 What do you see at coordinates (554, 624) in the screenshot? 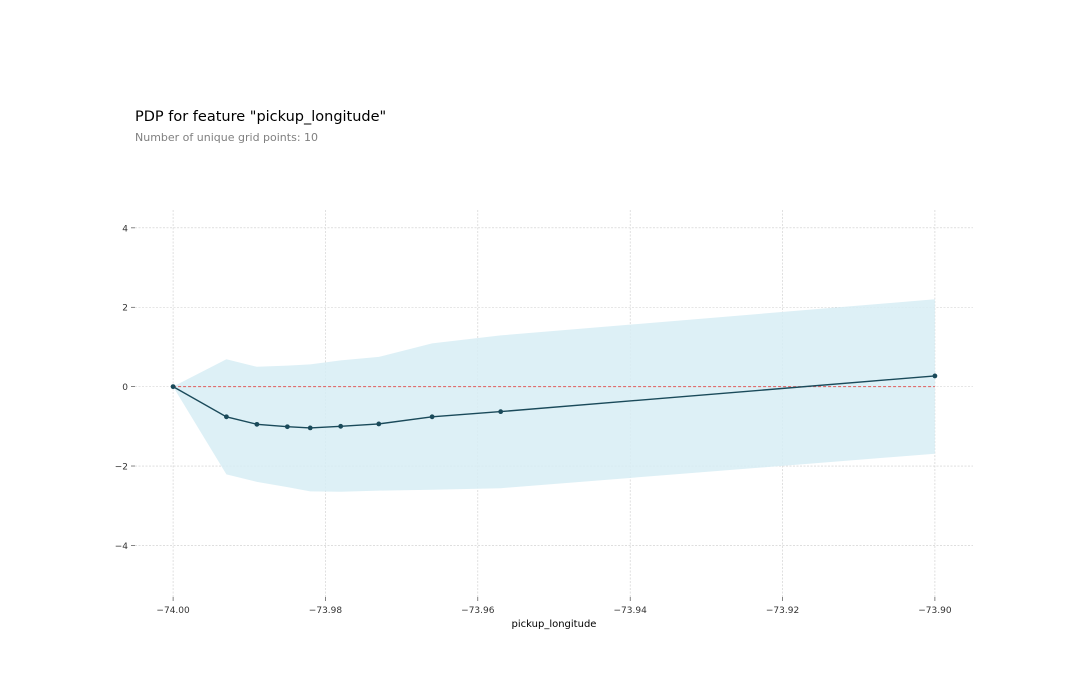
I see `x-axis-label: pickup_longitude` at bounding box center [554, 624].